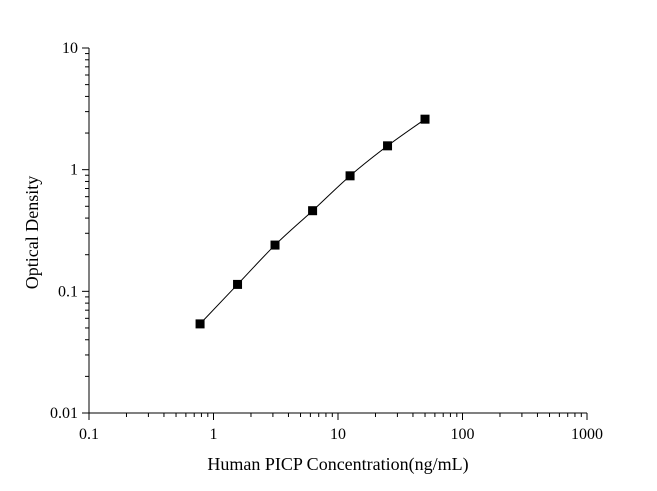 This screenshot has width=657, height=491. What do you see at coordinates (337, 464) in the screenshot?
I see `x-axis-label: Human PICP Concentration(ng/mL)` at bounding box center [337, 464].